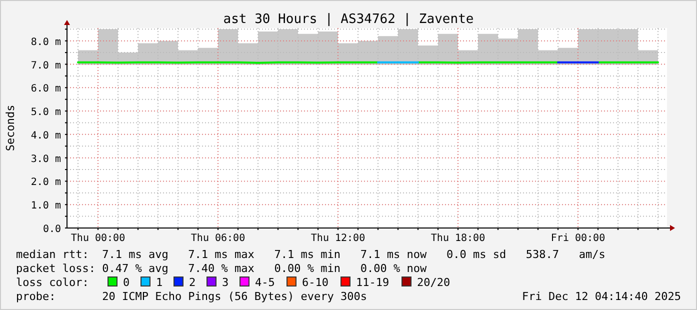  What do you see at coordinates (225, 282) in the screenshot?
I see `legend-label: 3` at bounding box center [225, 282].